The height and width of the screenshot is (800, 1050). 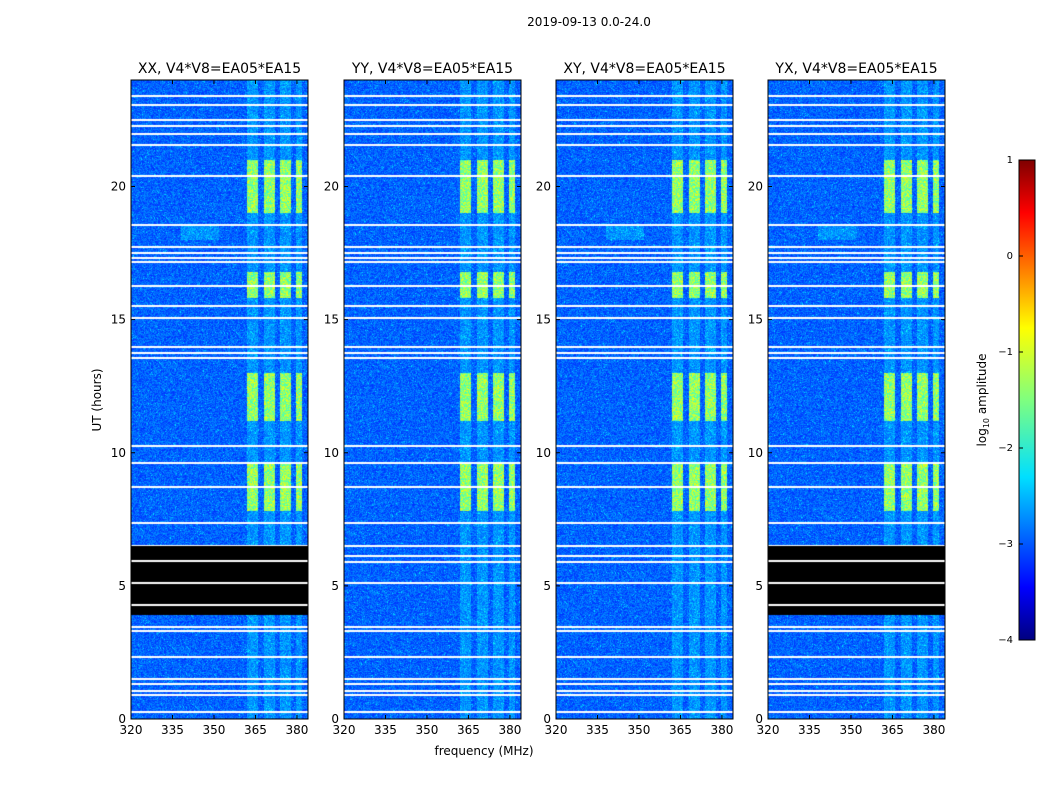 What do you see at coordinates (1005, 352) in the screenshot?
I see `colorbar-tick-label: −1` at bounding box center [1005, 352].